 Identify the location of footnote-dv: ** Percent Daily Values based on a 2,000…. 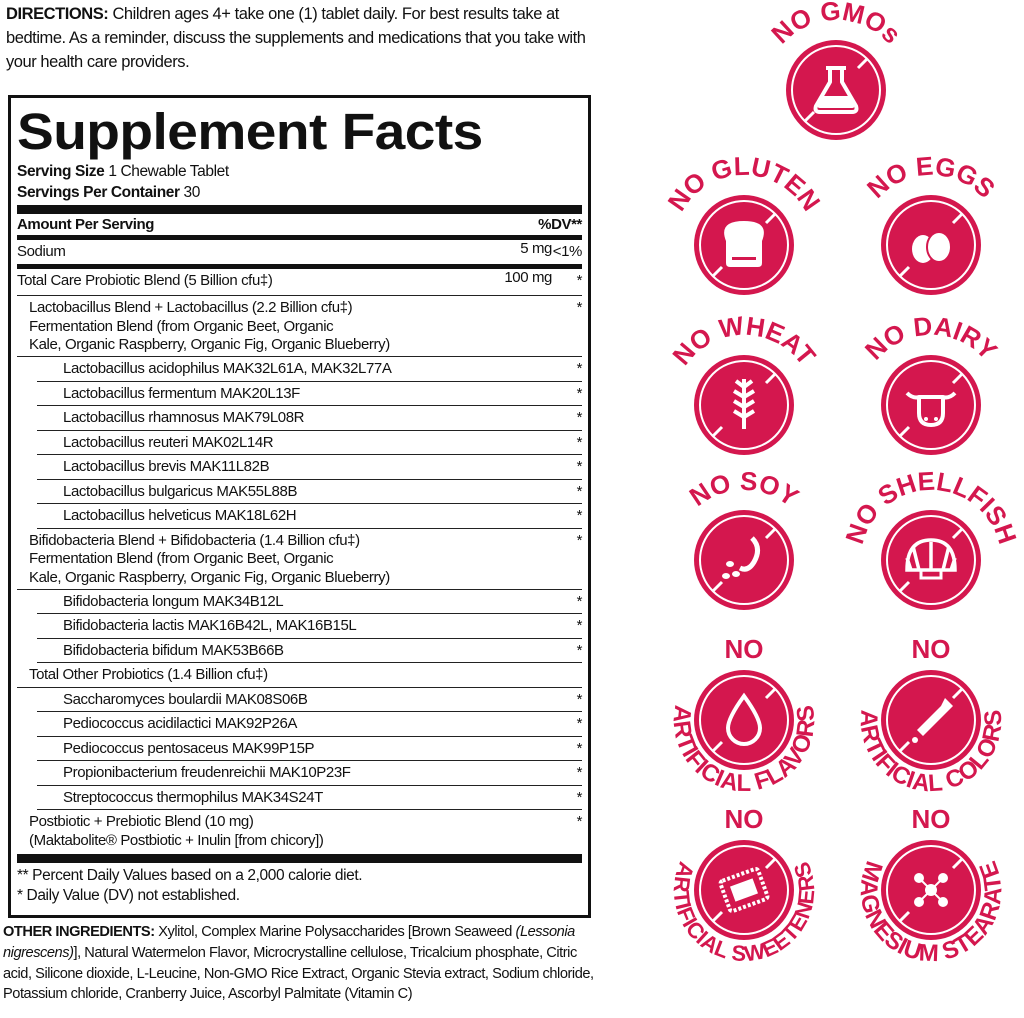
(190, 875).